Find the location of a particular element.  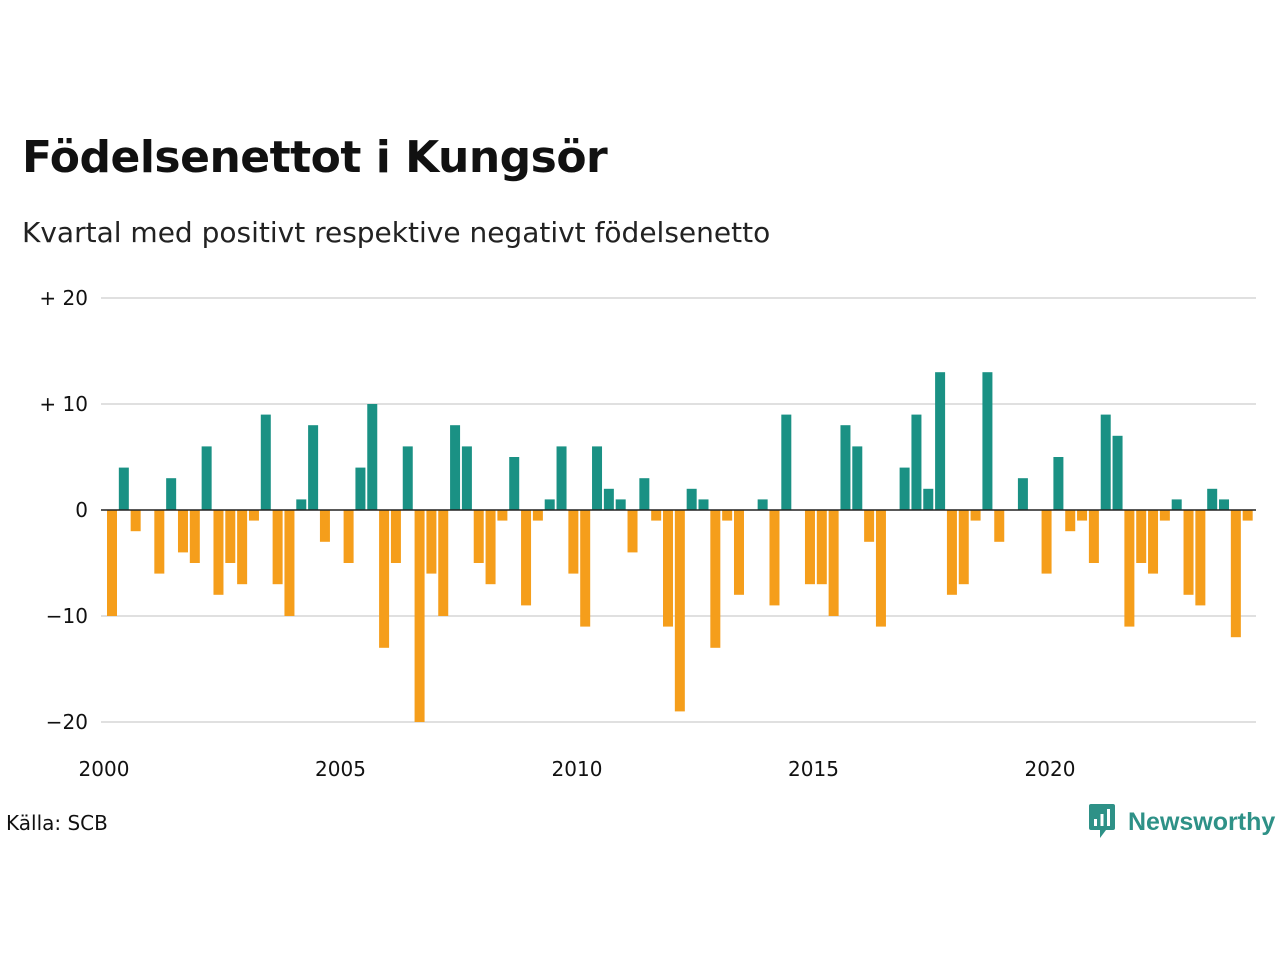

x-tick-label: 2015 is located at coordinates (813, 769).